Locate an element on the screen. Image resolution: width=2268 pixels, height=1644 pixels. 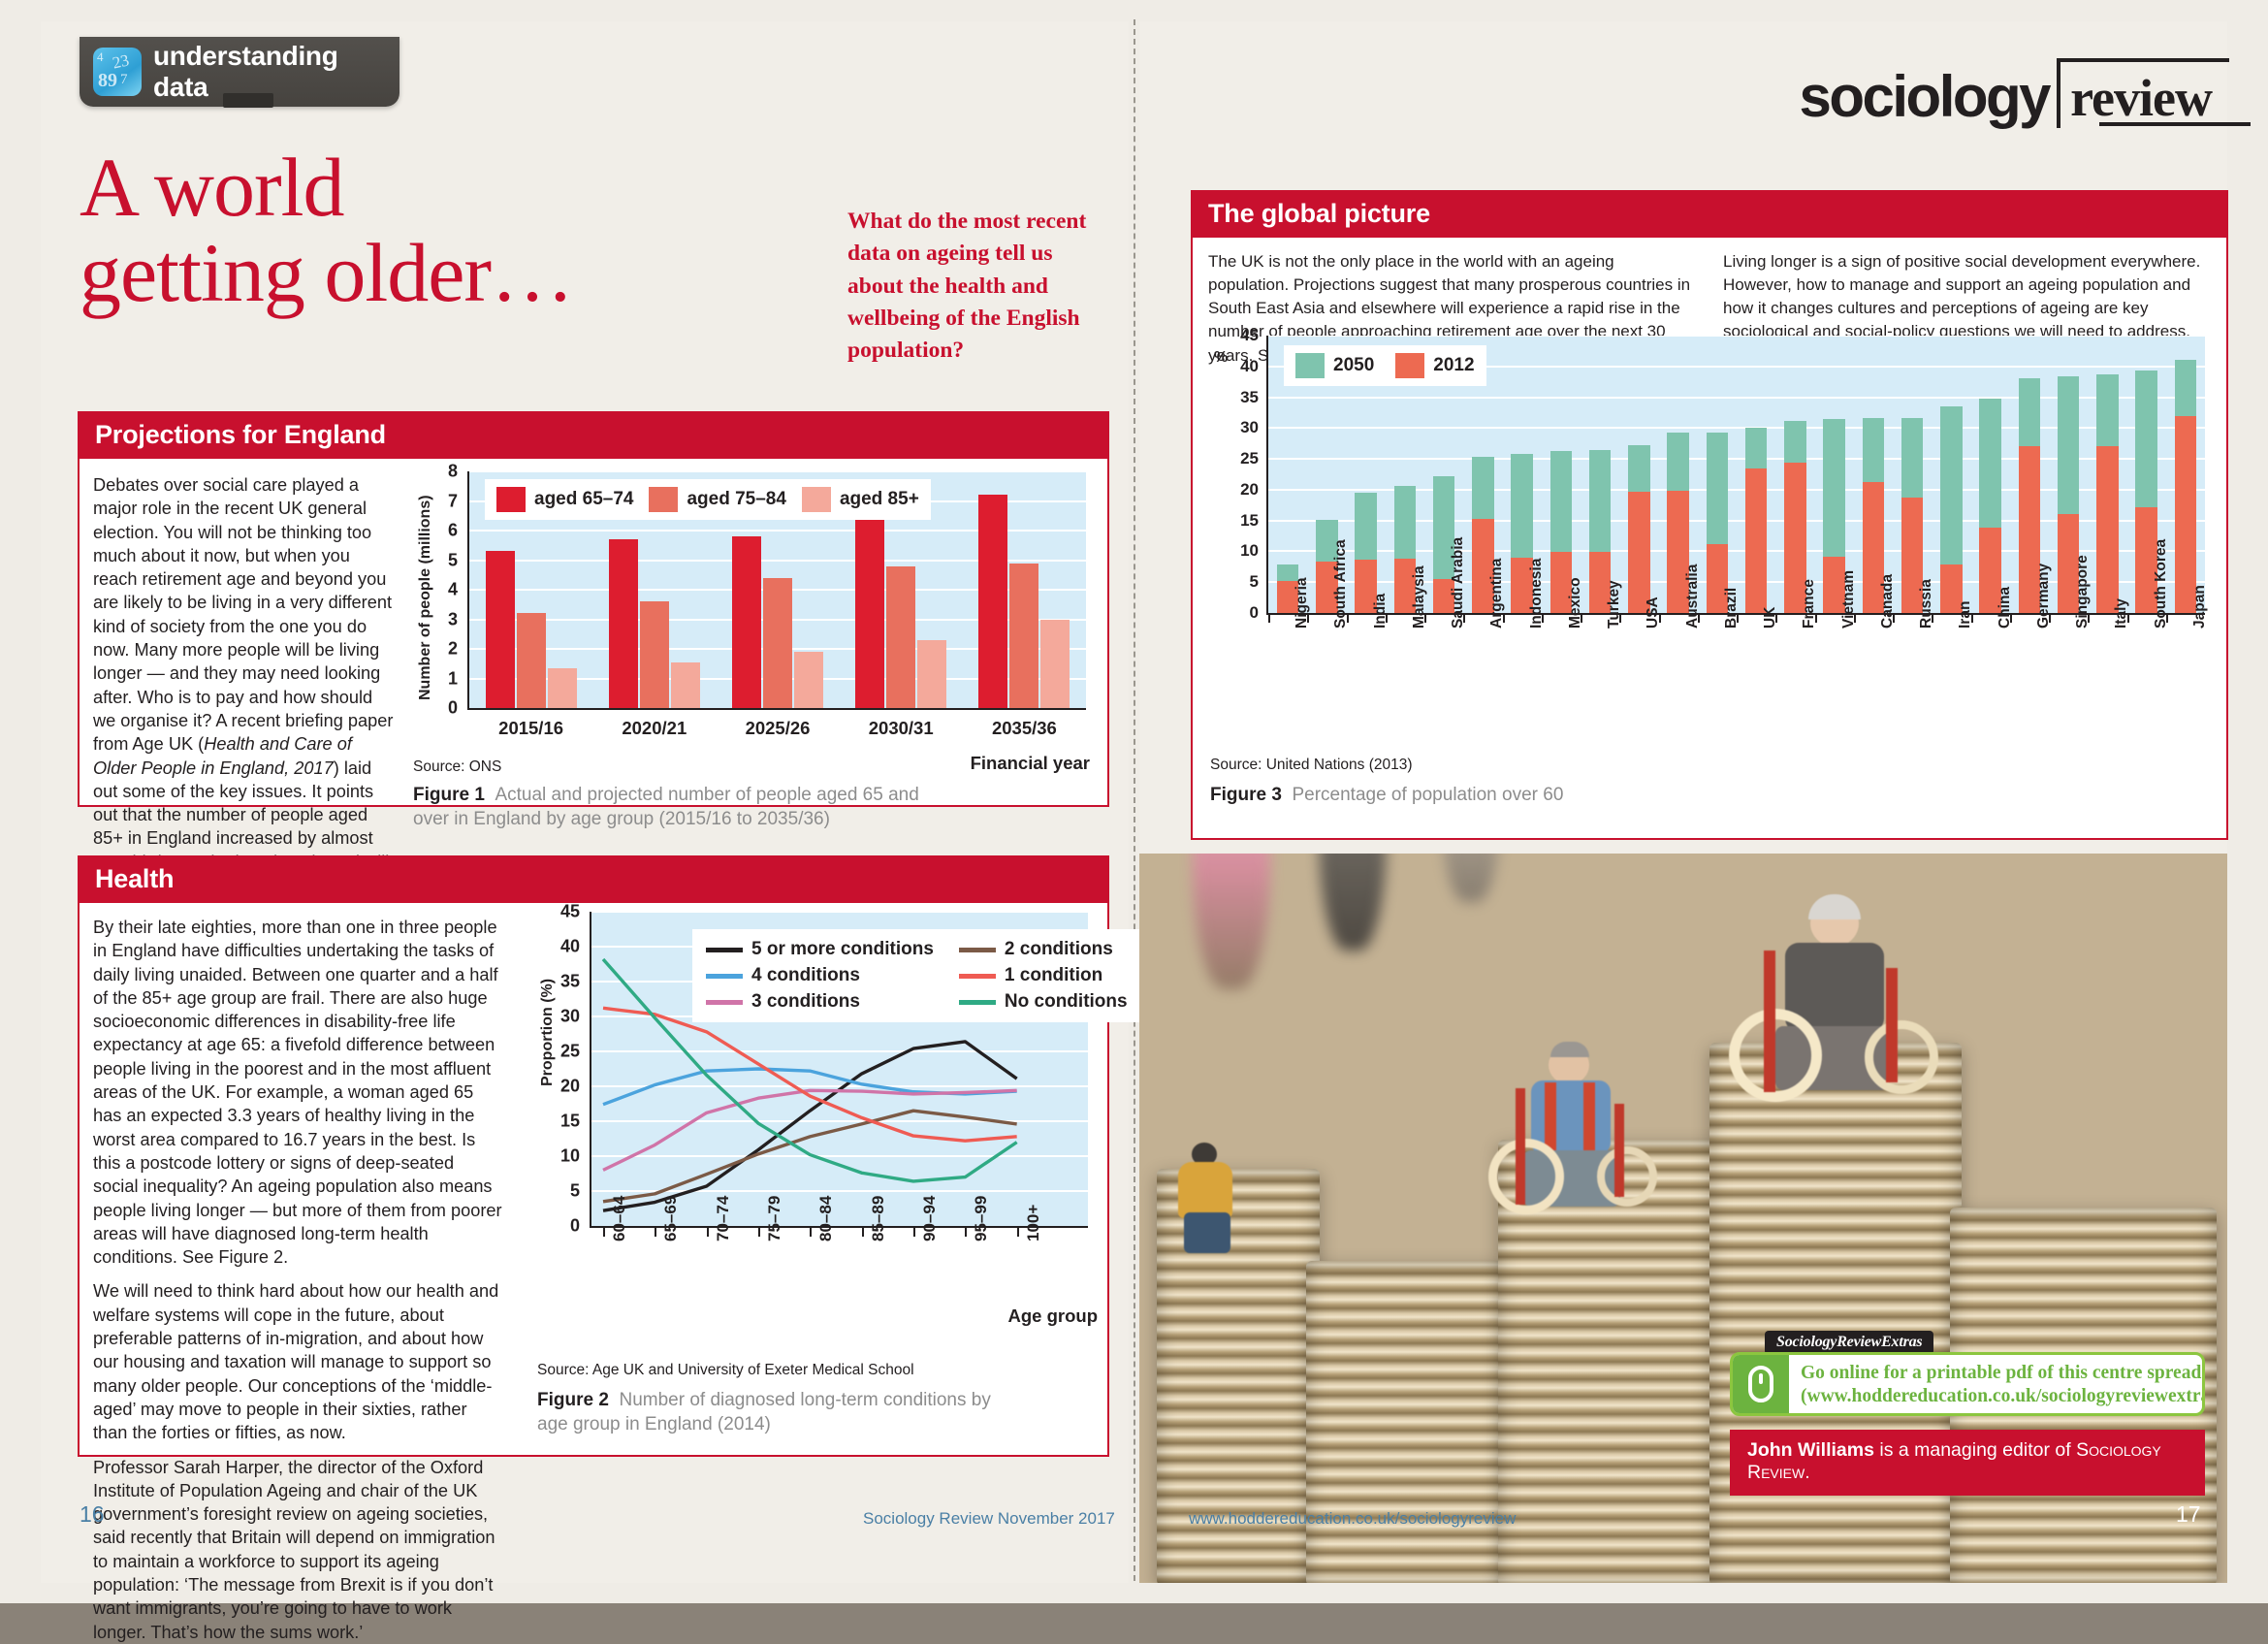
figure1-xlabel-3: 2030/31 is located at coordinates (901, 728).